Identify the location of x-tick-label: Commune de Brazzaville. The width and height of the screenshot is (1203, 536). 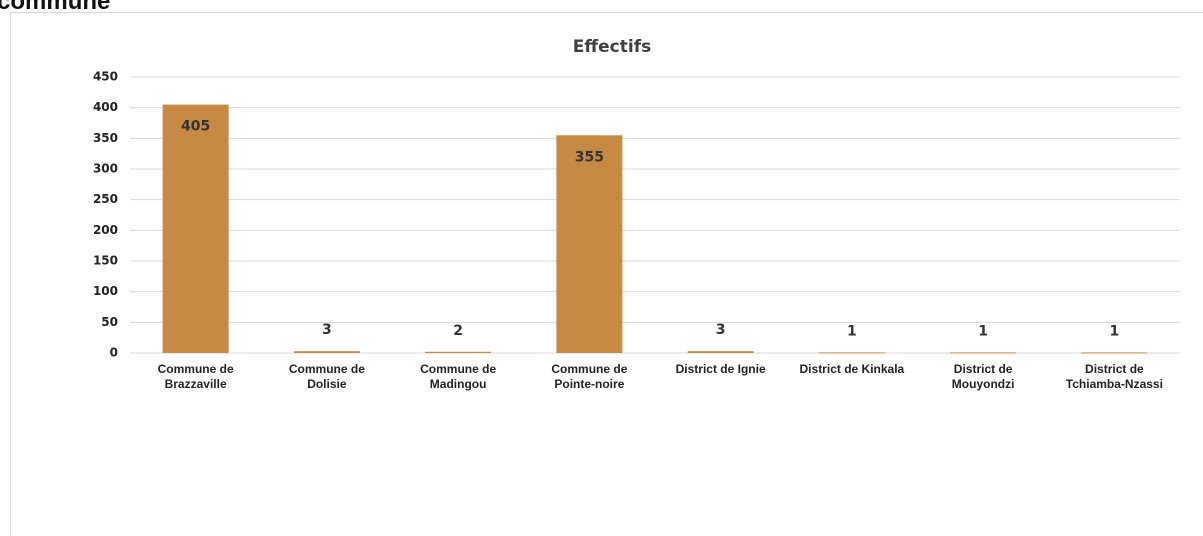
(195, 376).